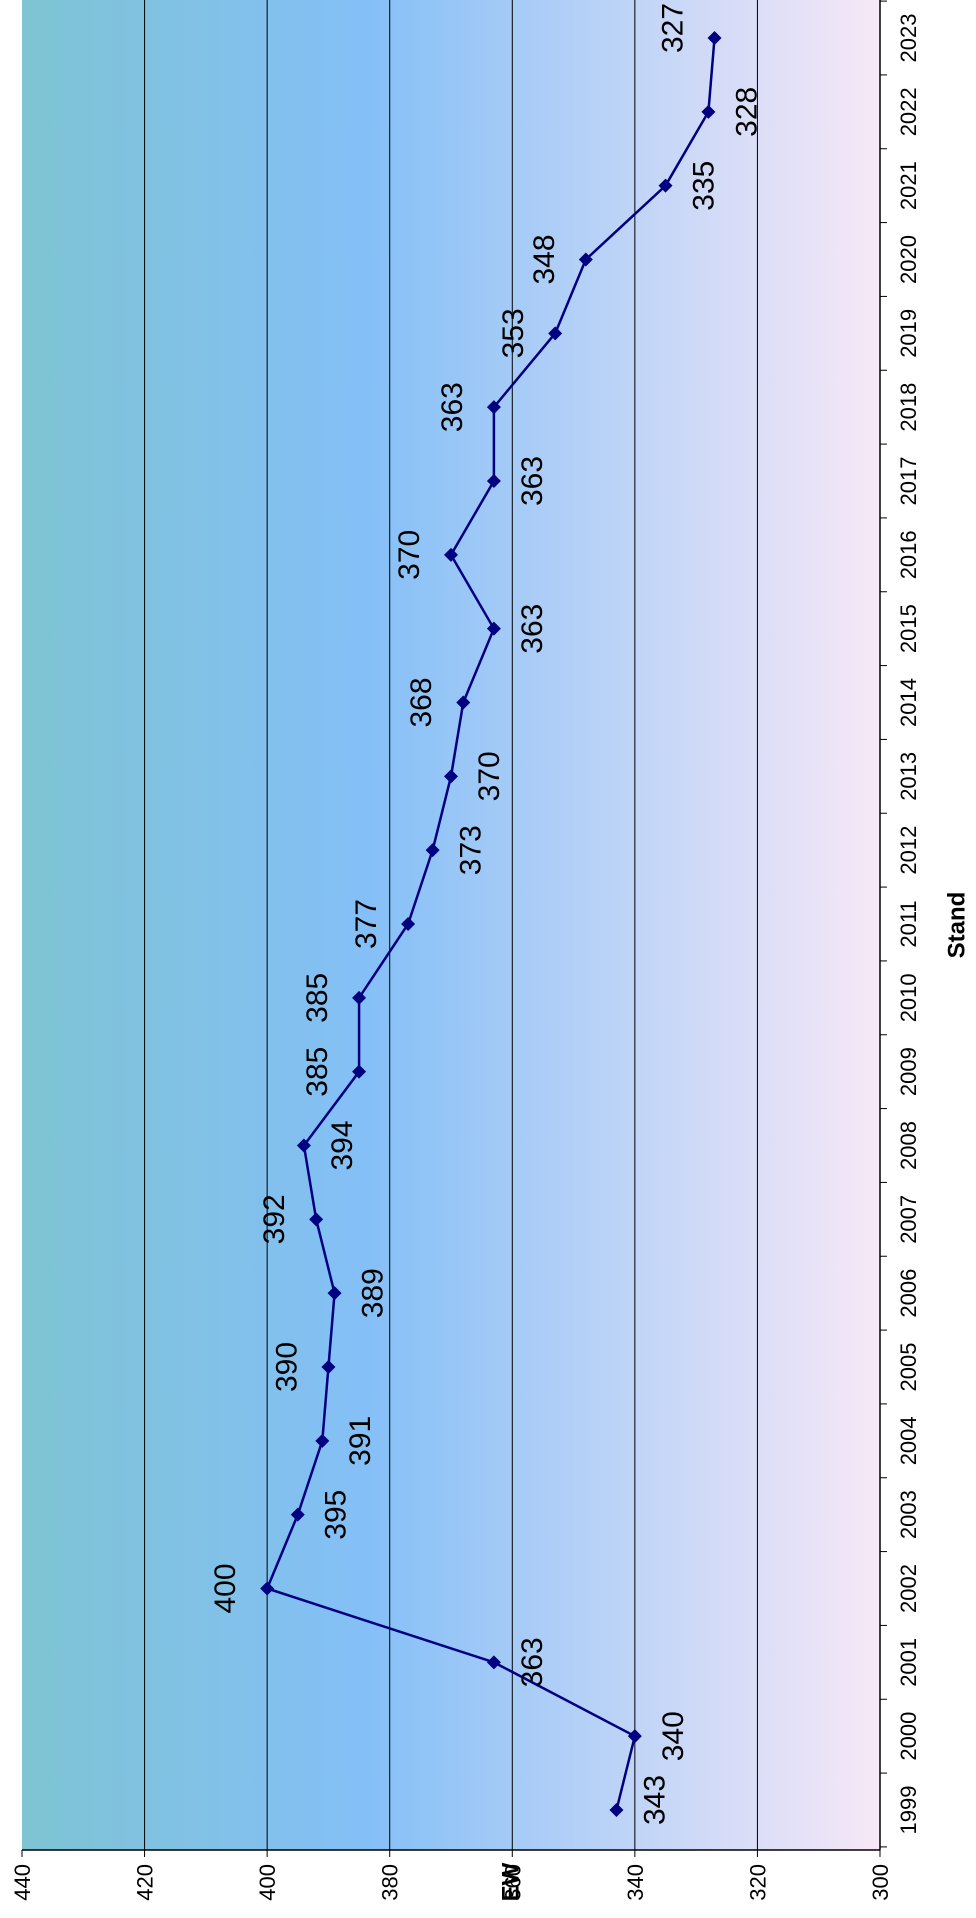  Describe the element at coordinates (908, 333) in the screenshot. I see `category-tick-label: 2019` at that location.